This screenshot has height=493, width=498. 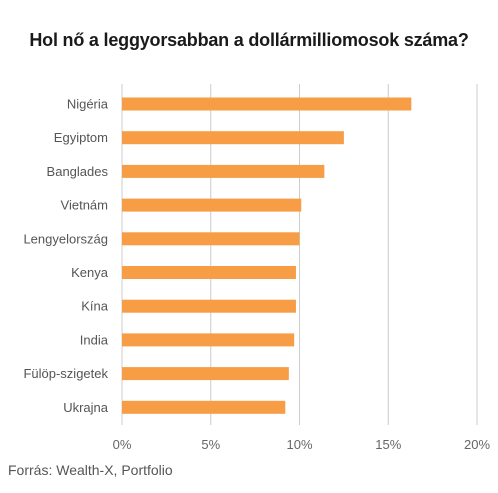 I want to click on x-tick-label: 10%, so click(x=299, y=444).